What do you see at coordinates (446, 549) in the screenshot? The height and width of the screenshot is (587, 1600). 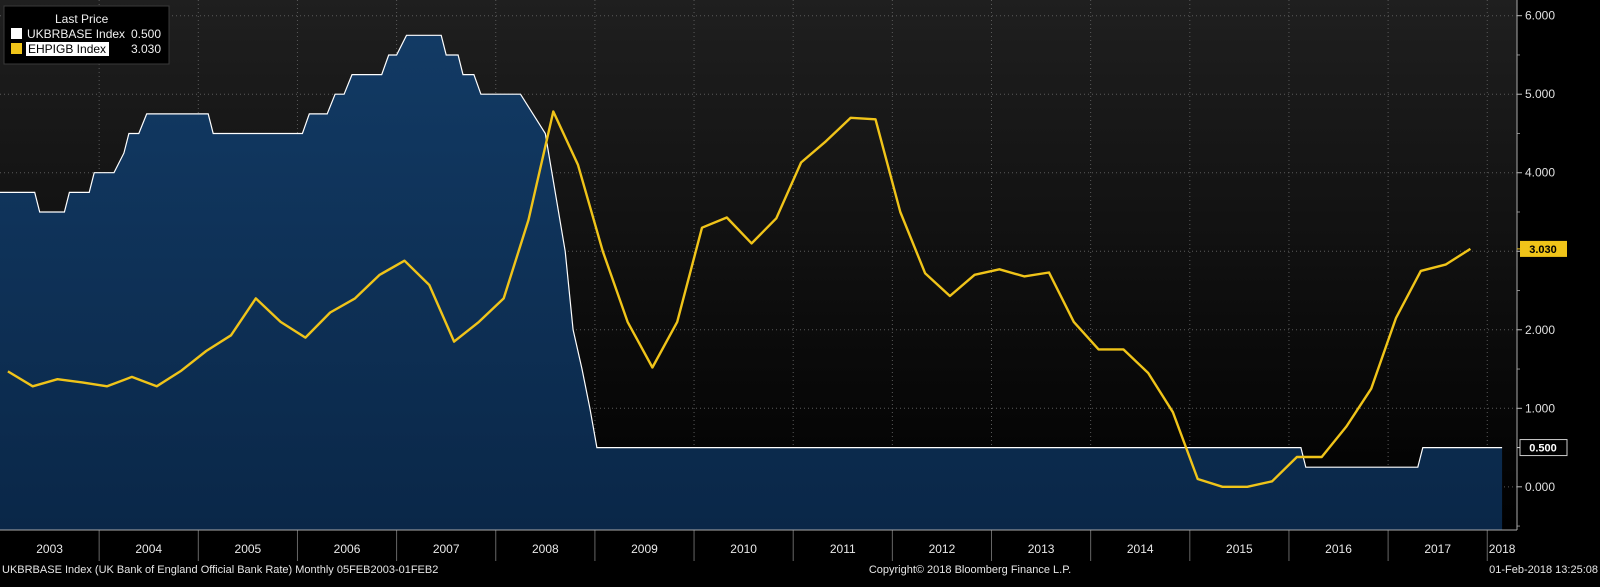 I see `x-tick-label: 2007` at bounding box center [446, 549].